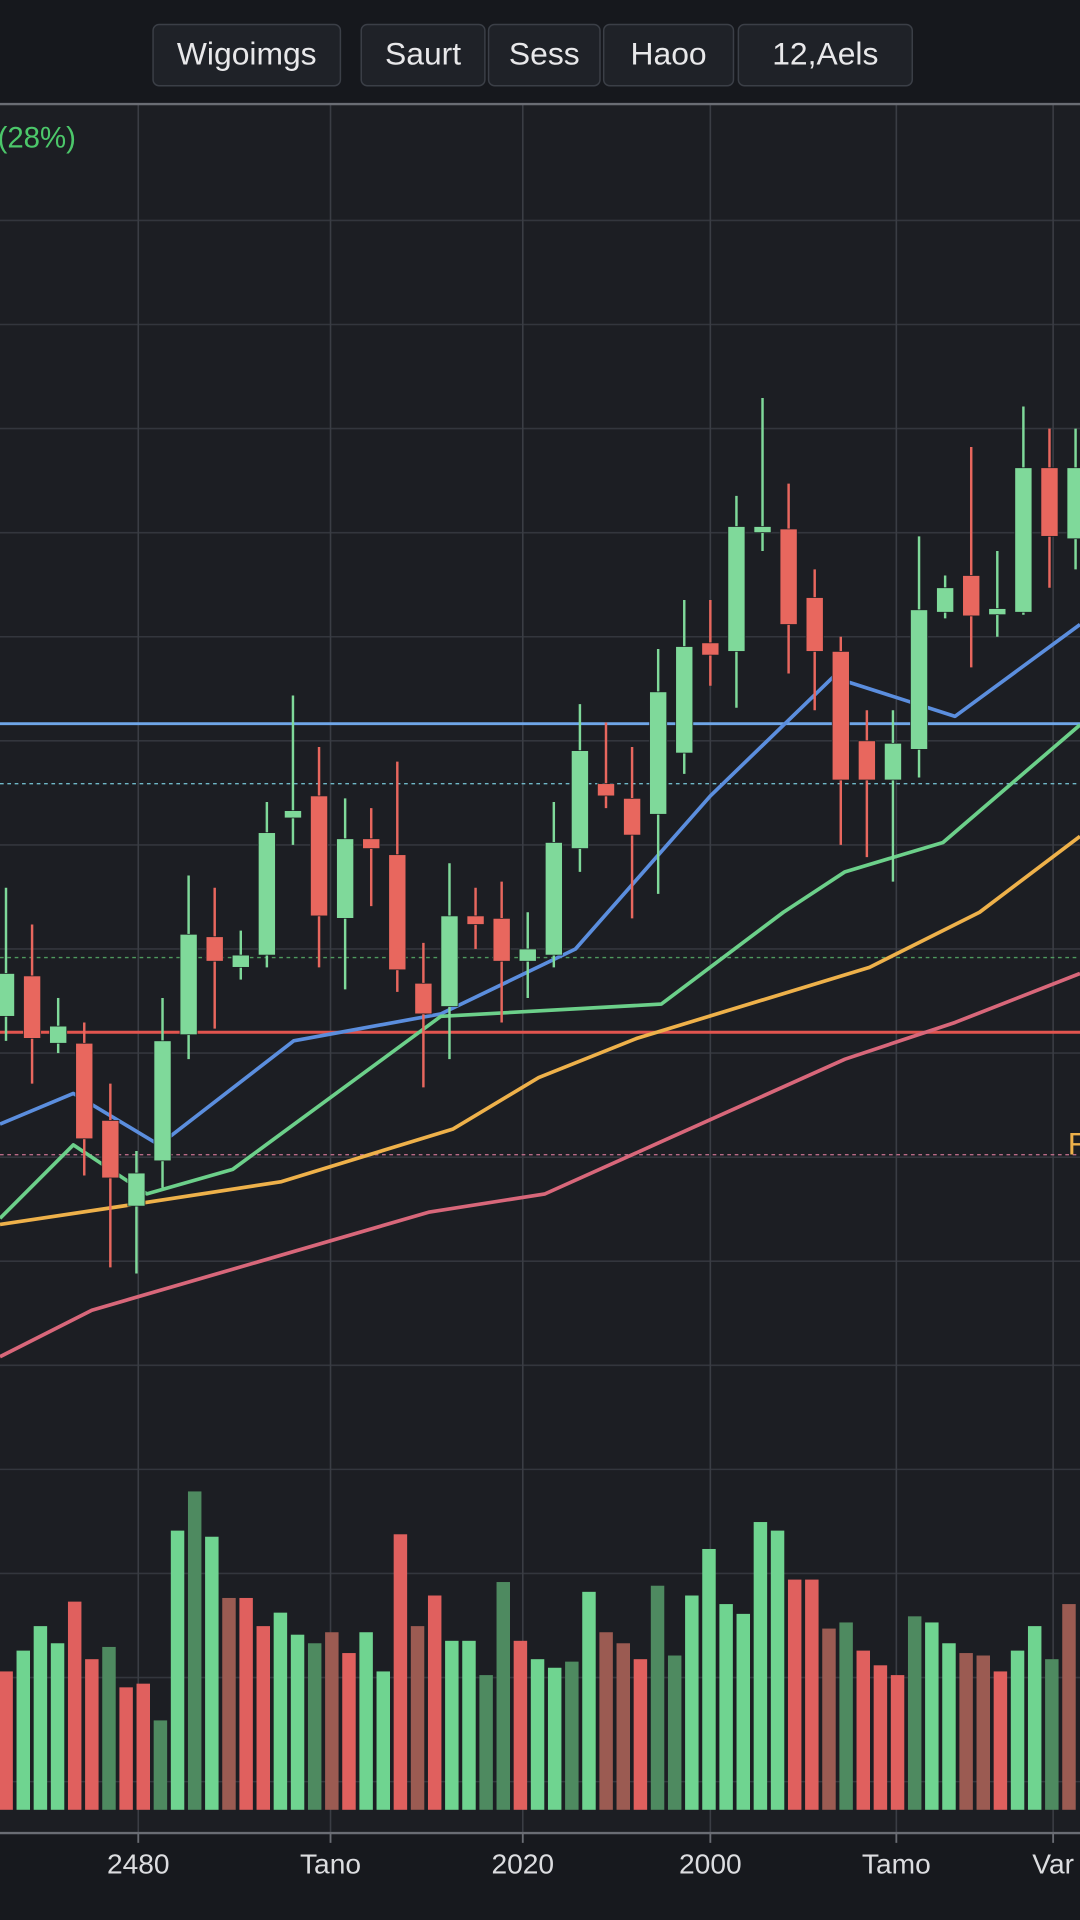 The height and width of the screenshot is (1920, 1080). I want to click on toolbar-button: 12,Aels, so click(825, 55).